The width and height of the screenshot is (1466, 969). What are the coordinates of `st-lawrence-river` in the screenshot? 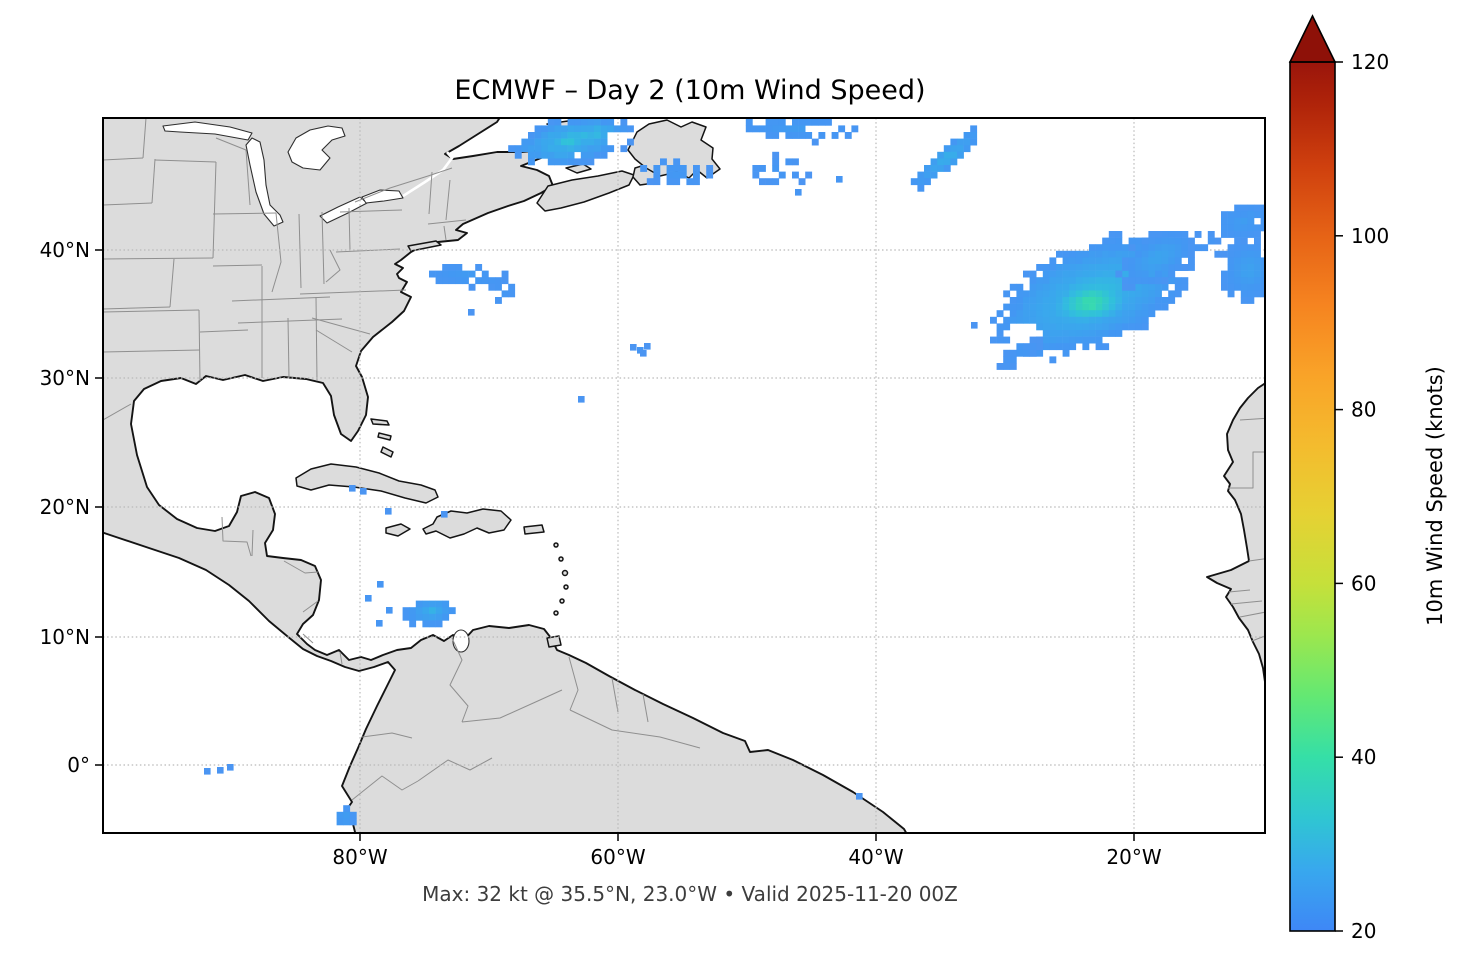 It's located at (428, 174).